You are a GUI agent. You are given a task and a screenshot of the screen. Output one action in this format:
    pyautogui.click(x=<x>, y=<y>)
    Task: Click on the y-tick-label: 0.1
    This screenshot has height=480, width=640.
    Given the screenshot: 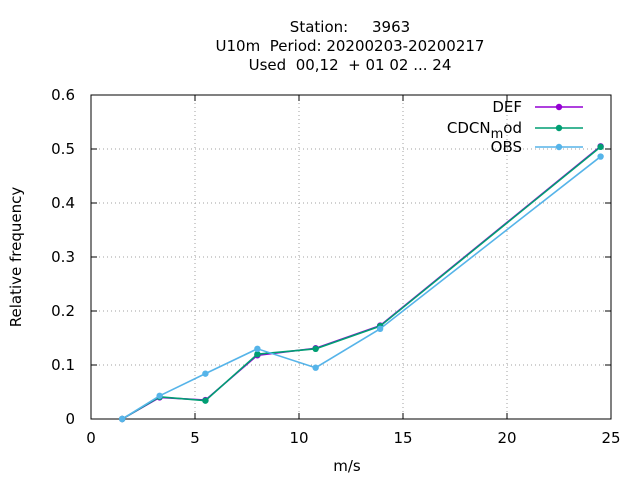 What is the action you would take?
    pyautogui.click(x=63, y=365)
    